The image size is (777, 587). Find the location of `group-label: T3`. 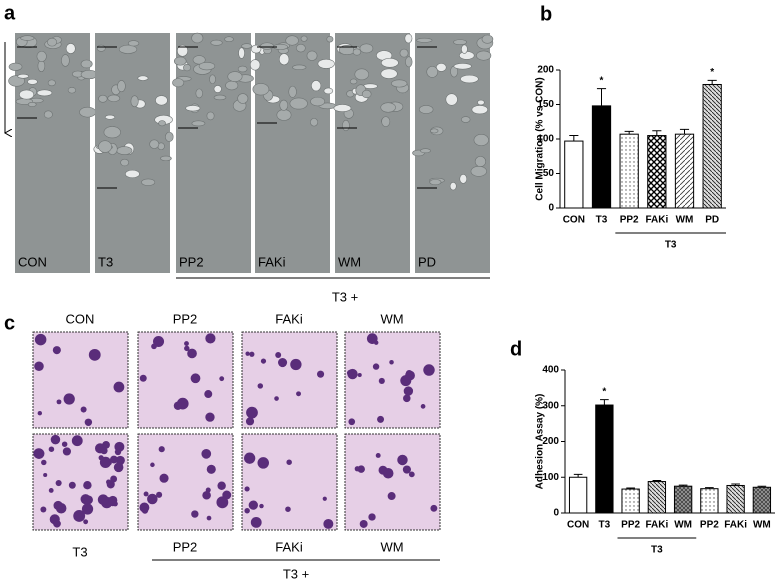

group-label: T3 is located at coordinates (671, 245).